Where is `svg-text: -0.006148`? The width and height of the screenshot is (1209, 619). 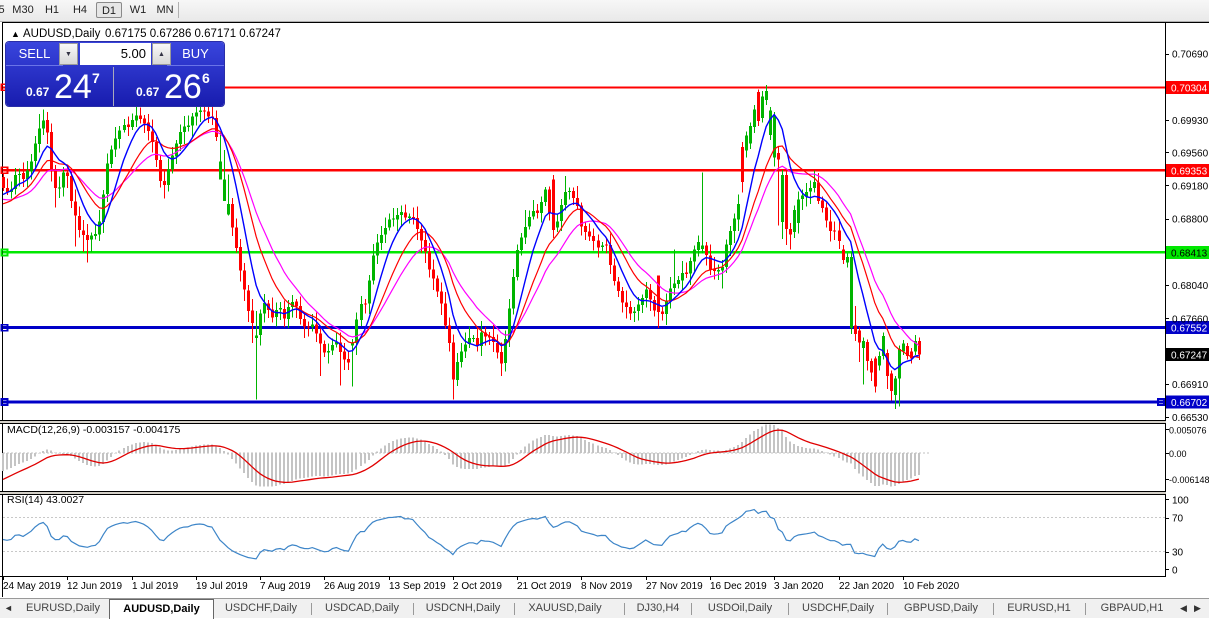
svg-text: -0.006148 is located at coordinates (1189, 480).